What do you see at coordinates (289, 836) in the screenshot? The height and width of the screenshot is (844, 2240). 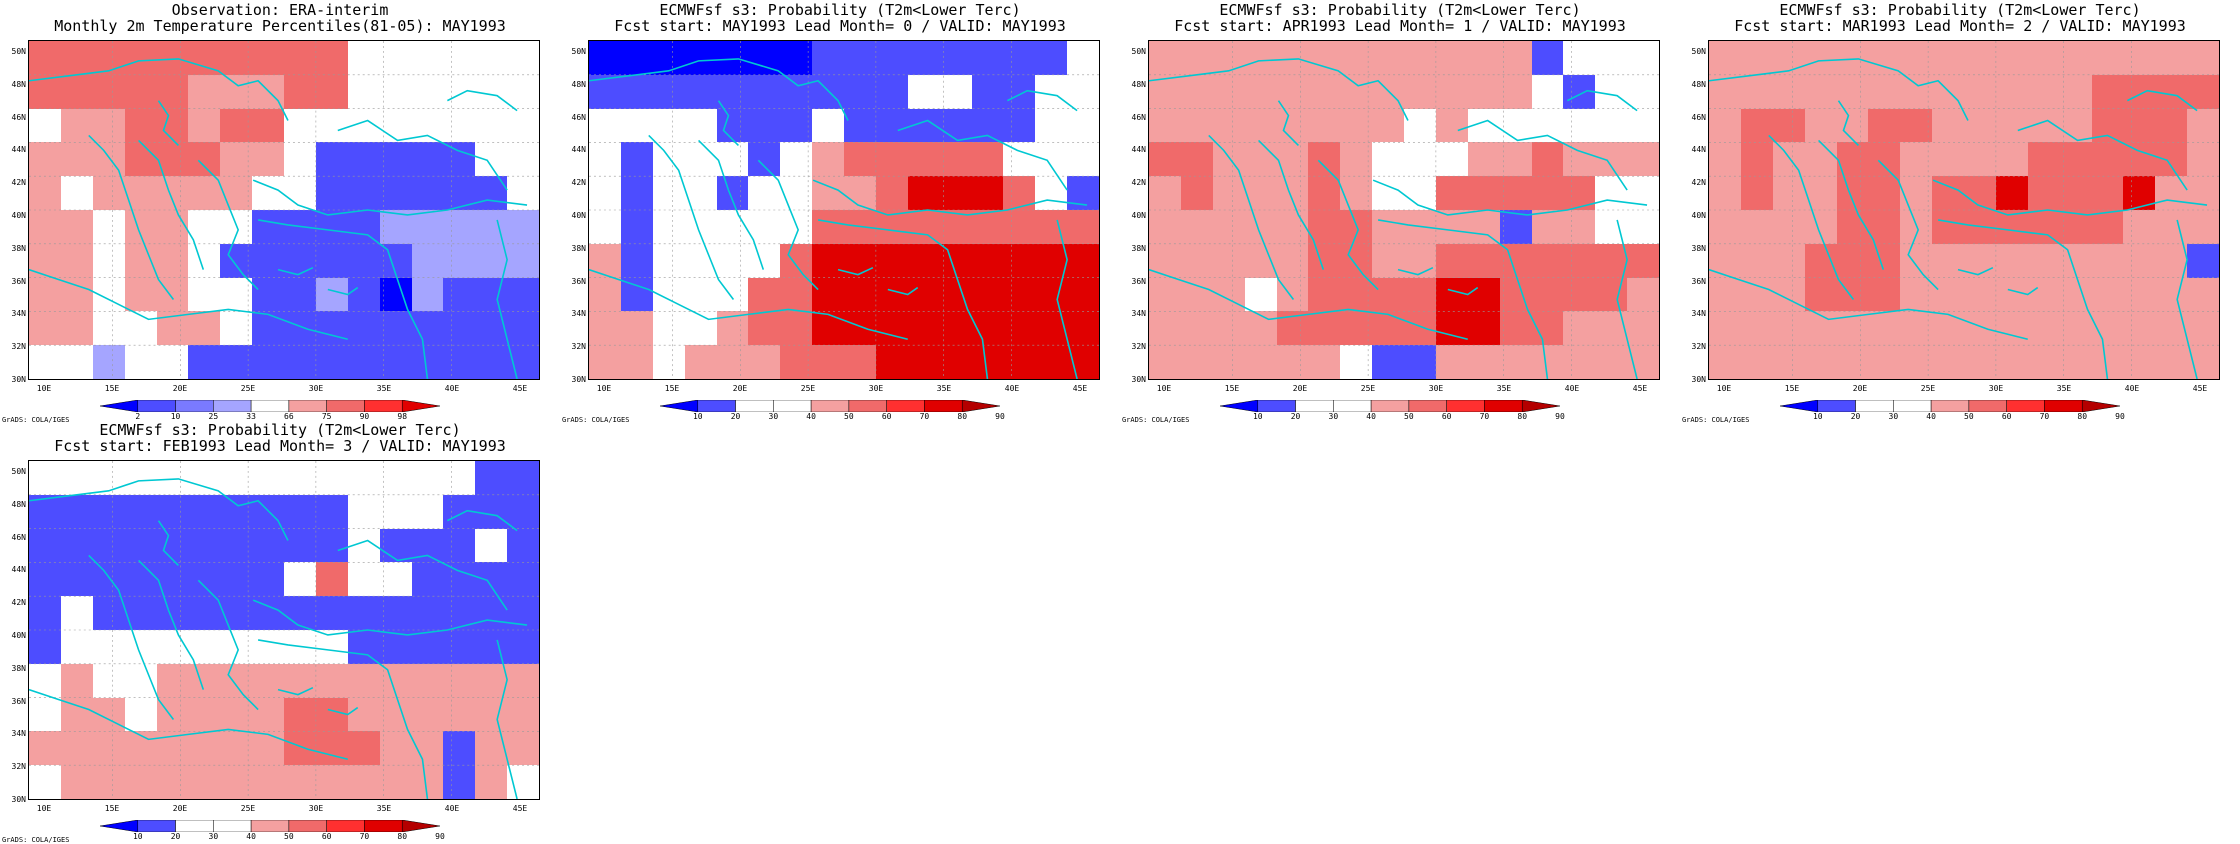 I see `colorbar-label: 50` at bounding box center [289, 836].